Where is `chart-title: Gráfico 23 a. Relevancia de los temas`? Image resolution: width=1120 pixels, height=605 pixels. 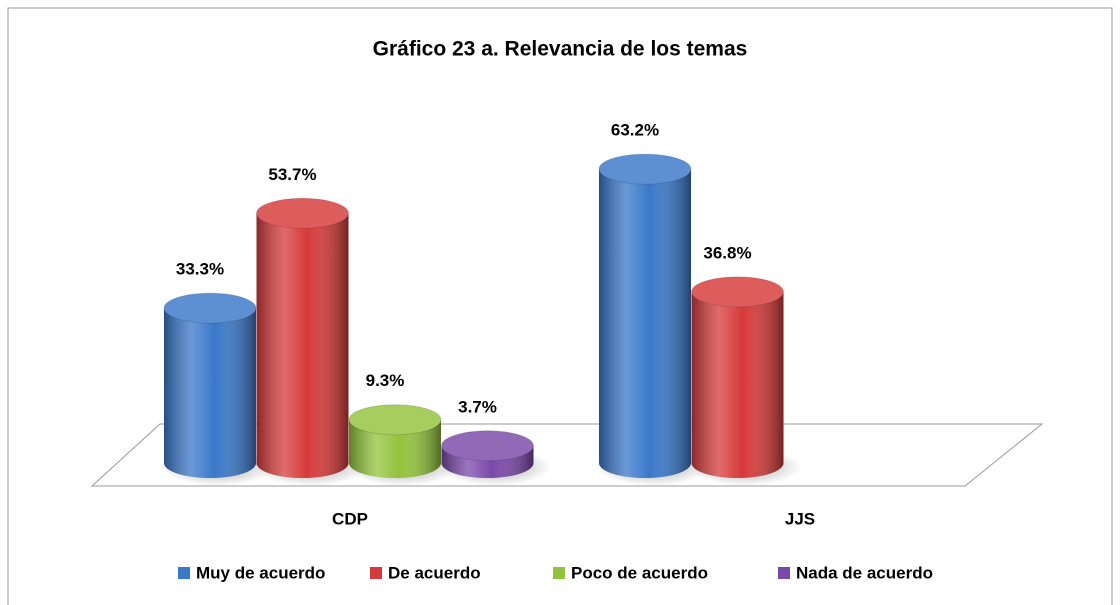
chart-title: Gráfico 23 a. Relevancia de los temas is located at coordinates (560, 49).